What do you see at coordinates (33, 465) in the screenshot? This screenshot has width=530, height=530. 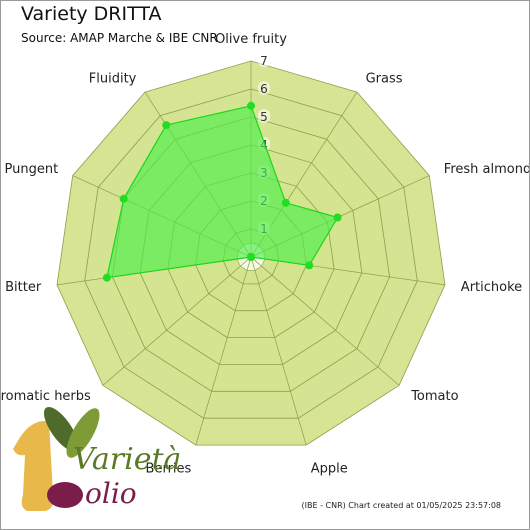 I see `logo-one-shape` at bounding box center [33, 465].